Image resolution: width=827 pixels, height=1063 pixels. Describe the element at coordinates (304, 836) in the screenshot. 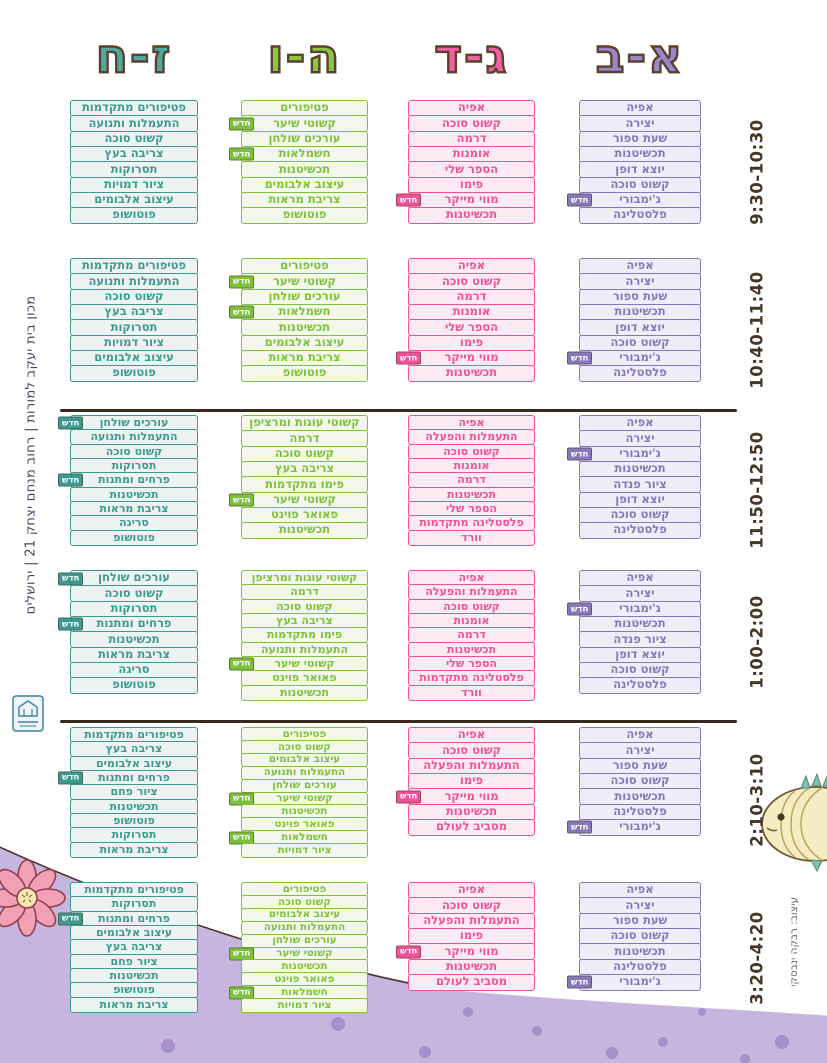

I see `activity-label: חשמלאות` at that location.